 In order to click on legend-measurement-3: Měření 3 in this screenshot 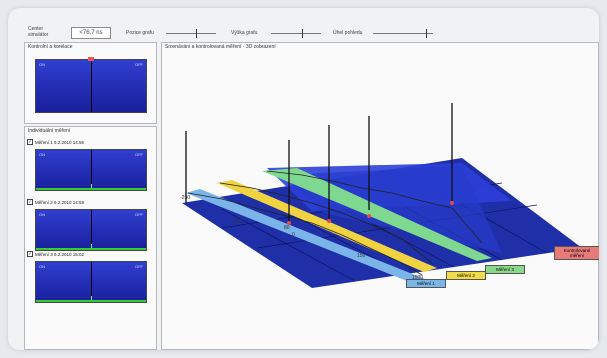, I will do `click(505, 269)`.